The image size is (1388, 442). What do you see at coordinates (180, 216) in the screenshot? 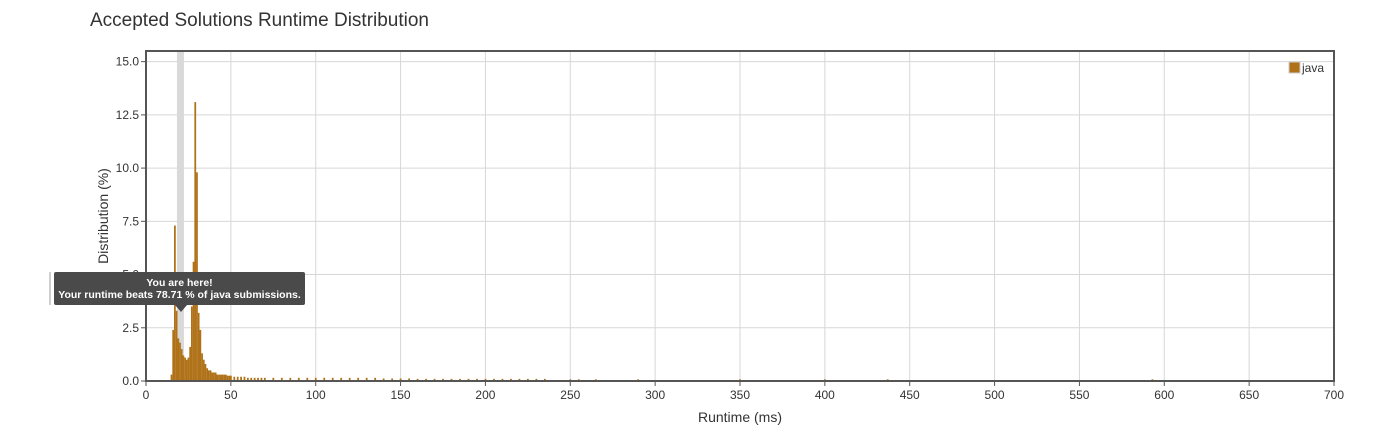
I see `your-runtime-highlight-band` at bounding box center [180, 216].